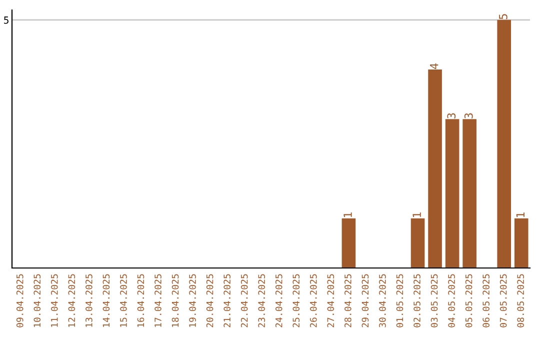 Image resolution: width=540 pixels, height=340 pixels. I want to click on x-tick-label: 18.04.2025, so click(175, 300).